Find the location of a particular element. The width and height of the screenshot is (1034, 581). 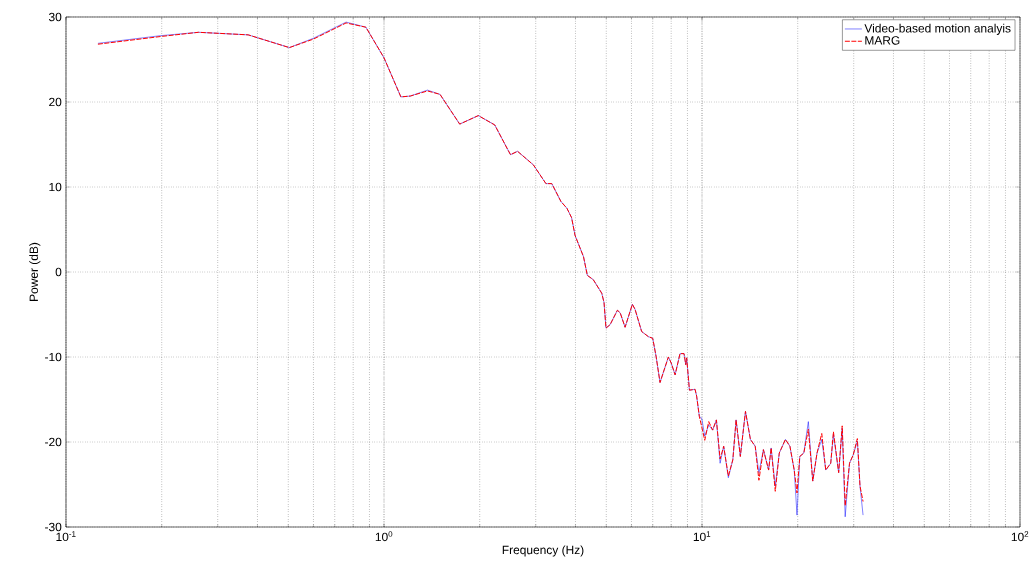

x-tick-label: 10$^{0}$ is located at coordinates (384, 536).